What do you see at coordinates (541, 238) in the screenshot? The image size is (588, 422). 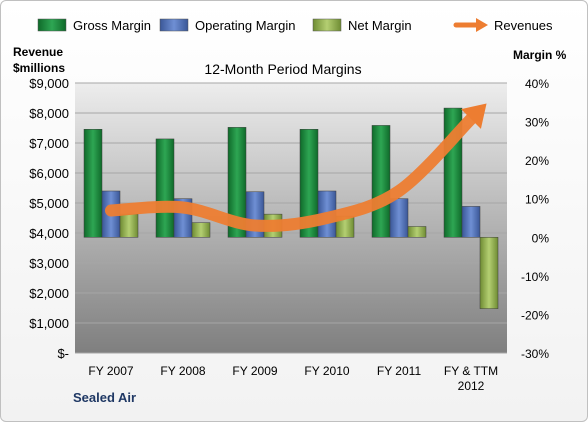 I see `right-tick-label: 0%` at bounding box center [541, 238].